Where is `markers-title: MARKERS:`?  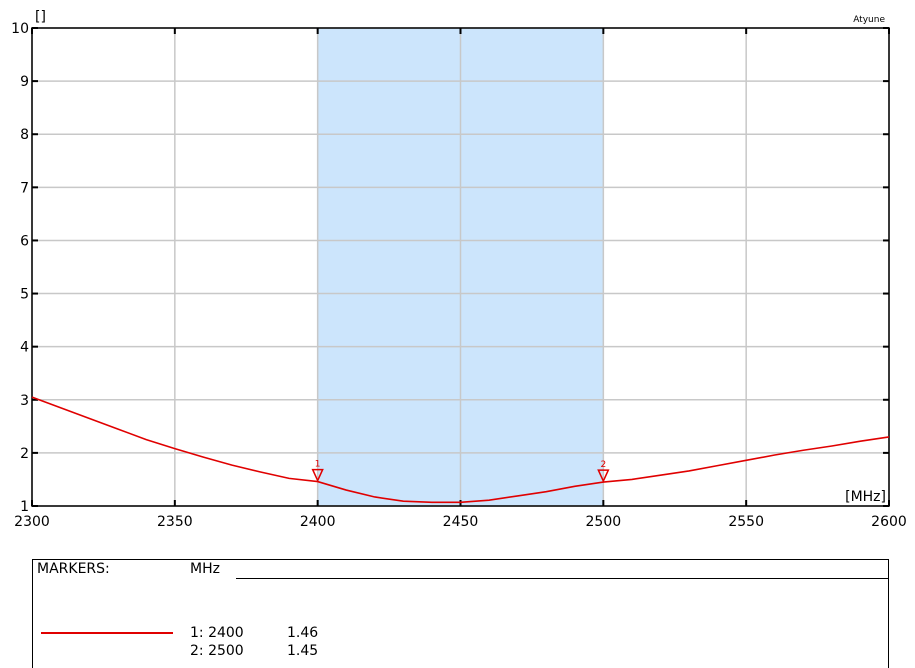 markers-title: MARKERS: is located at coordinates (73, 569).